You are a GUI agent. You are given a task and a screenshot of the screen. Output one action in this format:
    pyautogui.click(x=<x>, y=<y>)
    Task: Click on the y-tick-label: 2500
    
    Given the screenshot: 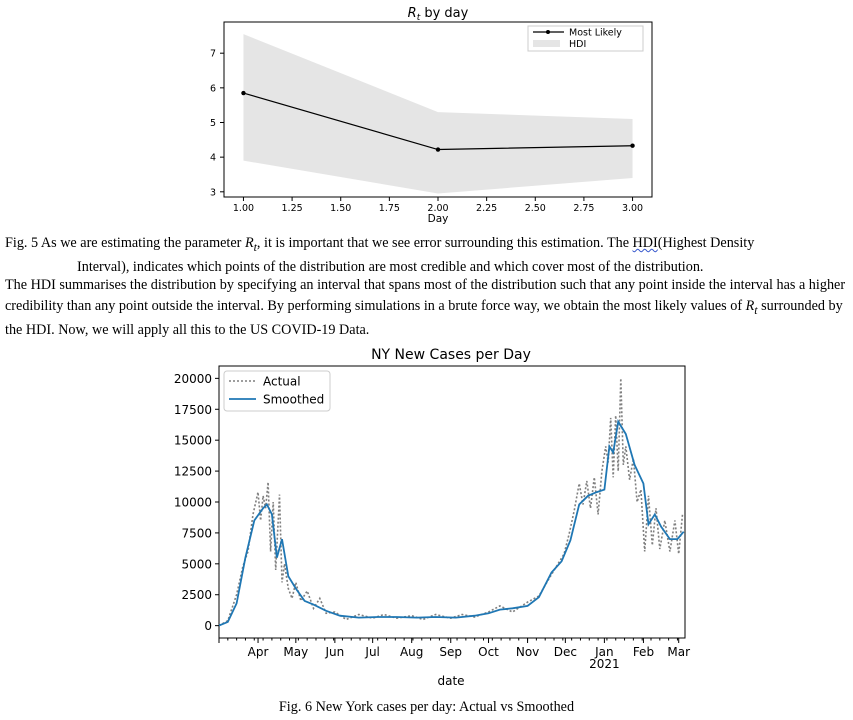 What is the action you would take?
    pyautogui.click(x=196, y=595)
    